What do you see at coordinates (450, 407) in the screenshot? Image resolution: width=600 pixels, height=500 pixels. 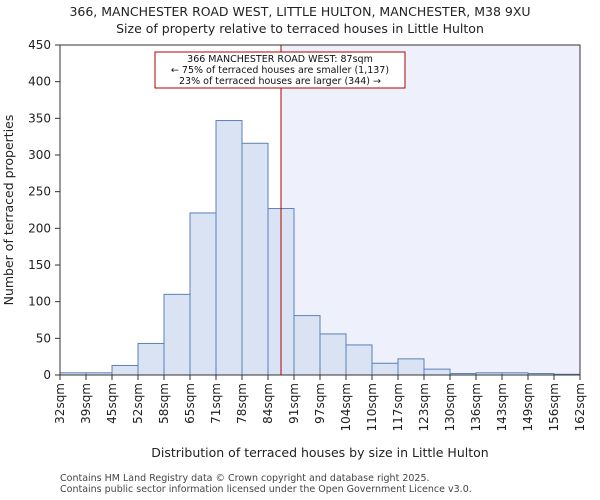 I see `x-tick-label: 130sqm` at bounding box center [450, 407].